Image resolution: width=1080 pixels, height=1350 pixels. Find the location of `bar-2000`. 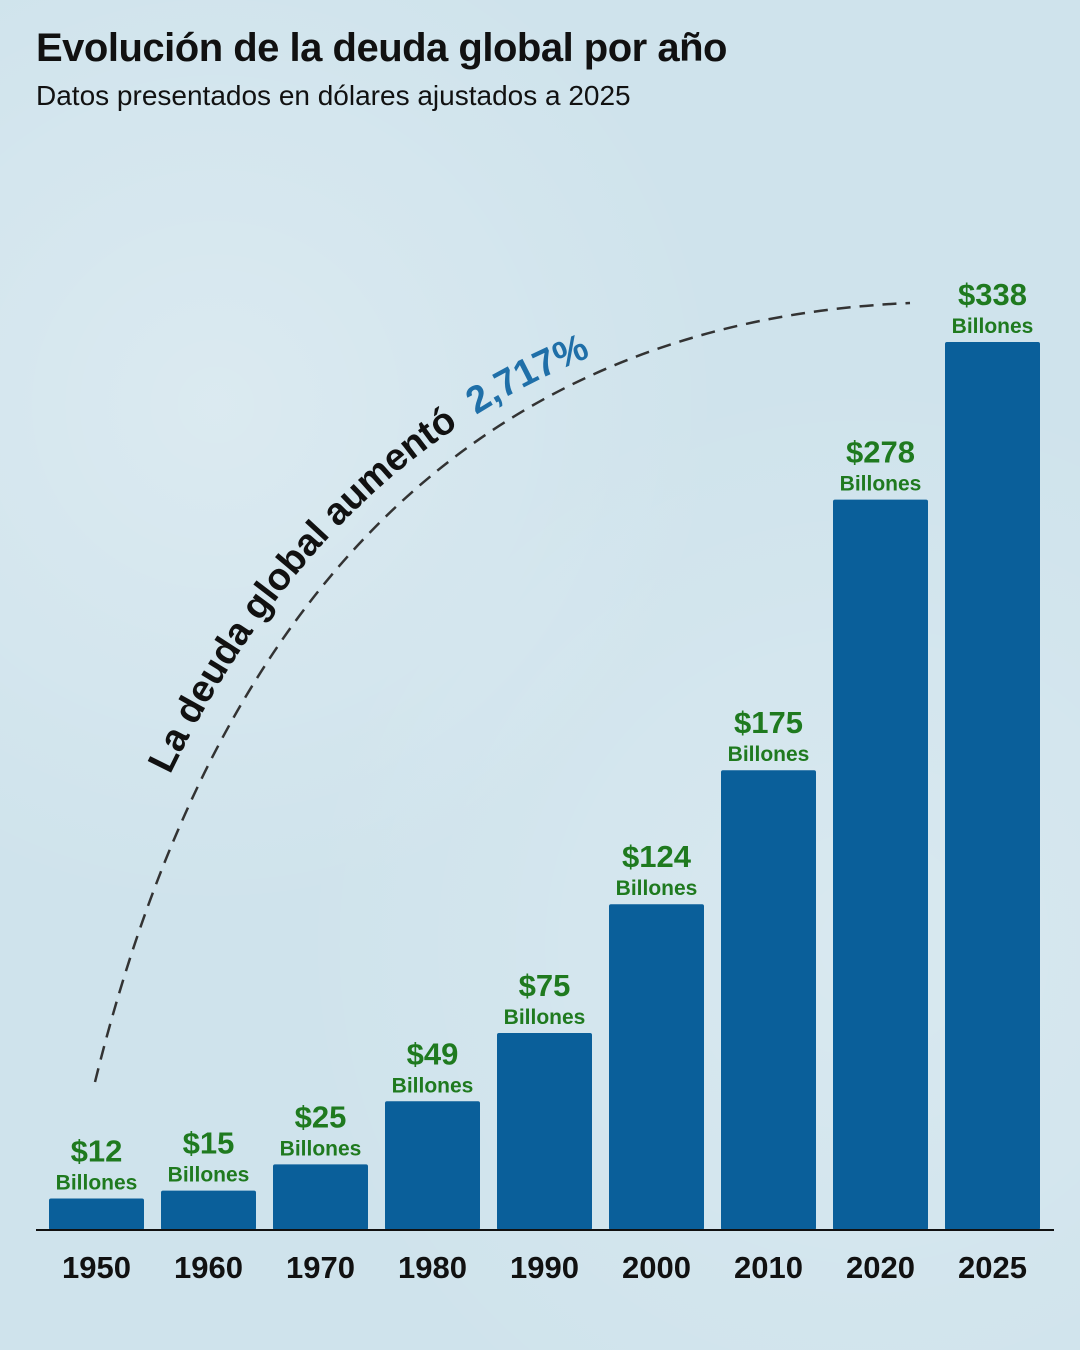

bar-2000 is located at coordinates (656, 1067).